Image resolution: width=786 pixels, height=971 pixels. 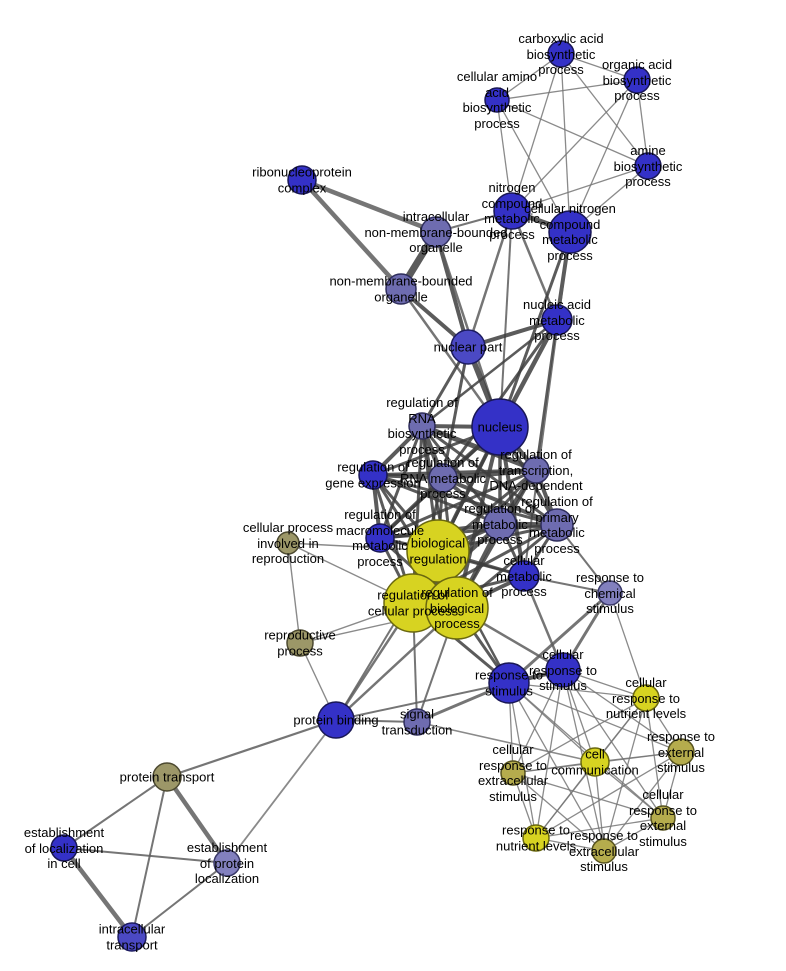 What do you see at coordinates (288, 543) in the screenshot?
I see `node-p1` at bounding box center [288, 543].